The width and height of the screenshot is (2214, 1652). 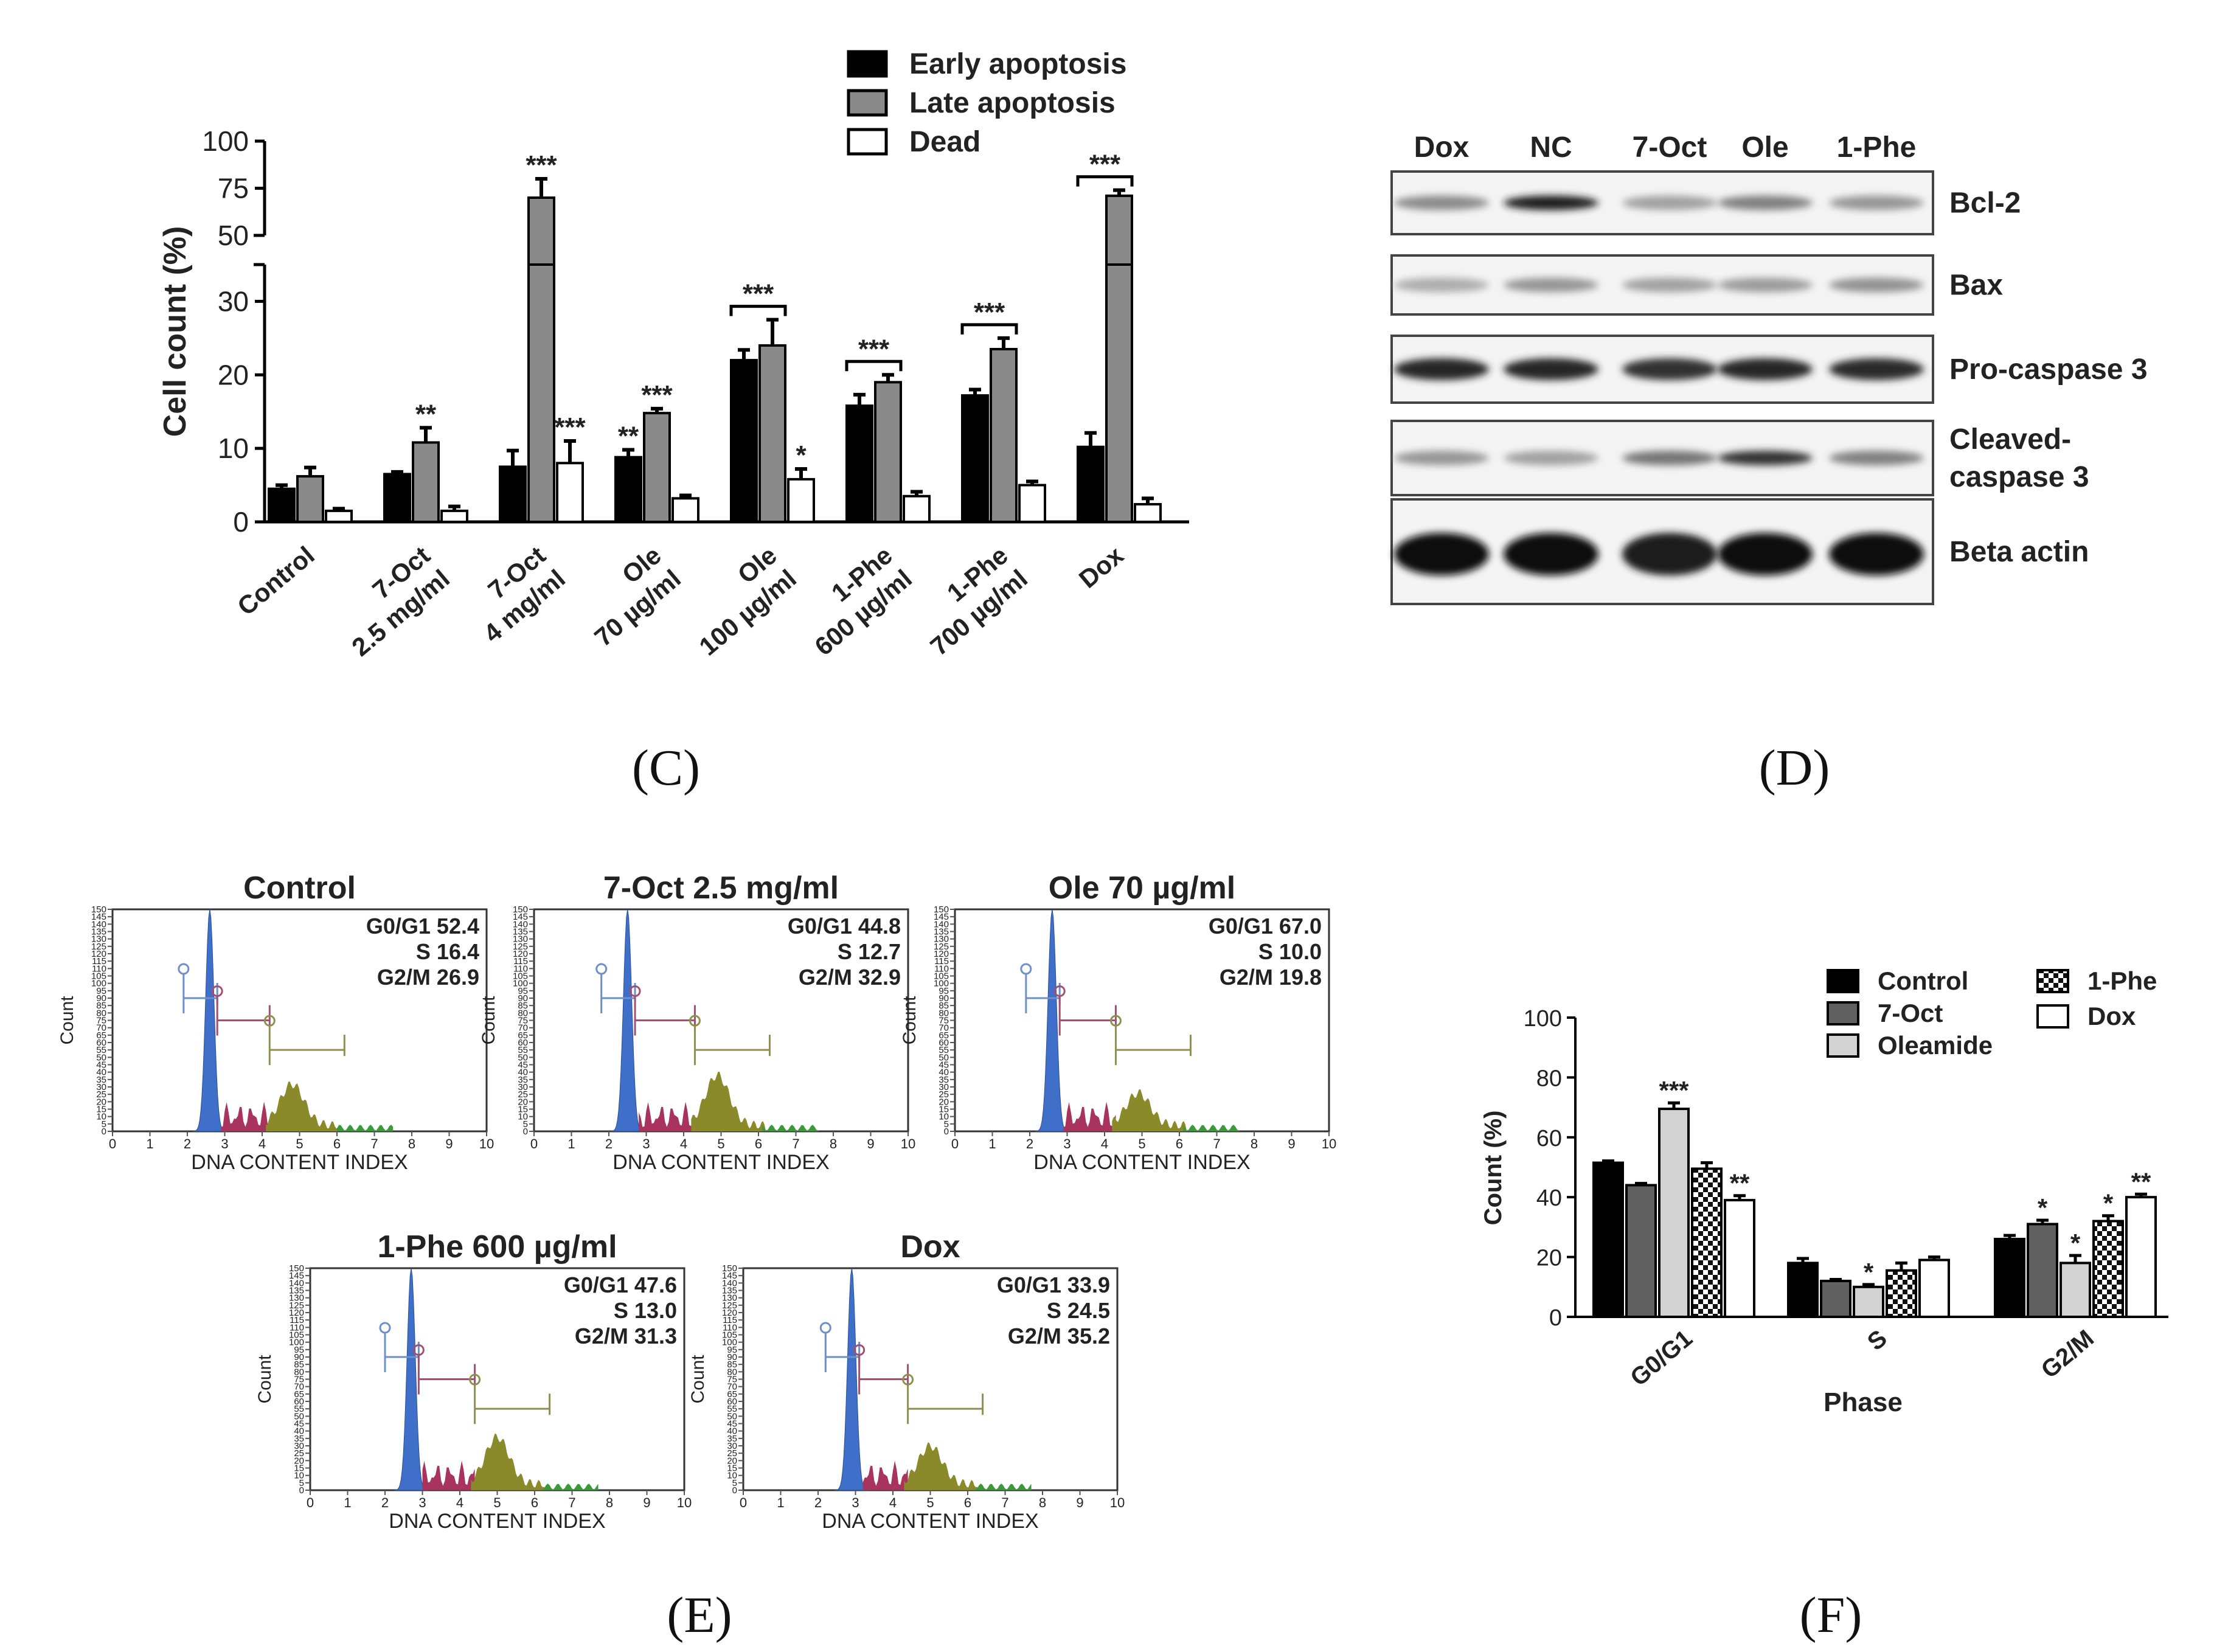 I want to click on hist-x-tick-label: 9, so click(x=1291, y=1143).